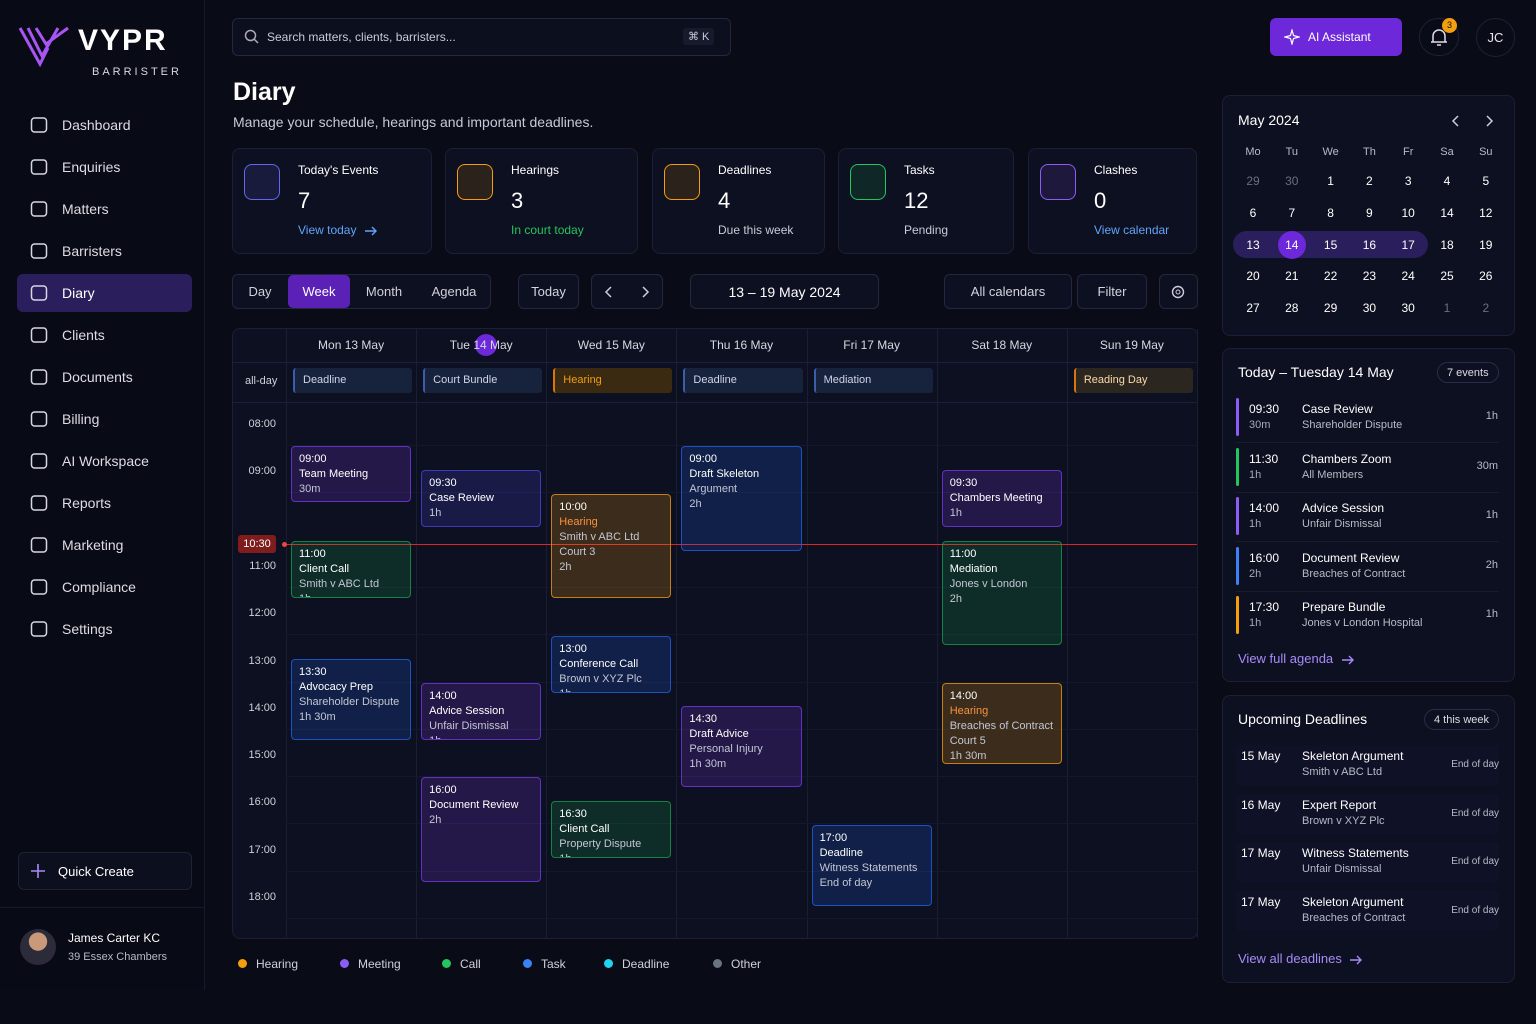  What do you see at coordinates (1369, 212) in the screenshot?
I see `day-cell: 9` at bounding box center [1369, 212].